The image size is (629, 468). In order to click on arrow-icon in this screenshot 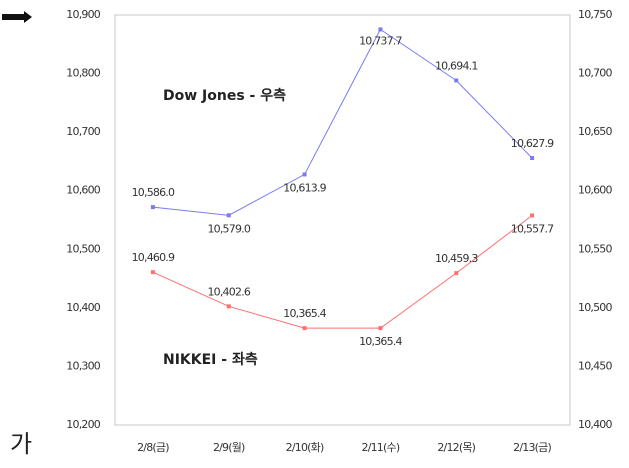, I will do `click(17, 17)`.